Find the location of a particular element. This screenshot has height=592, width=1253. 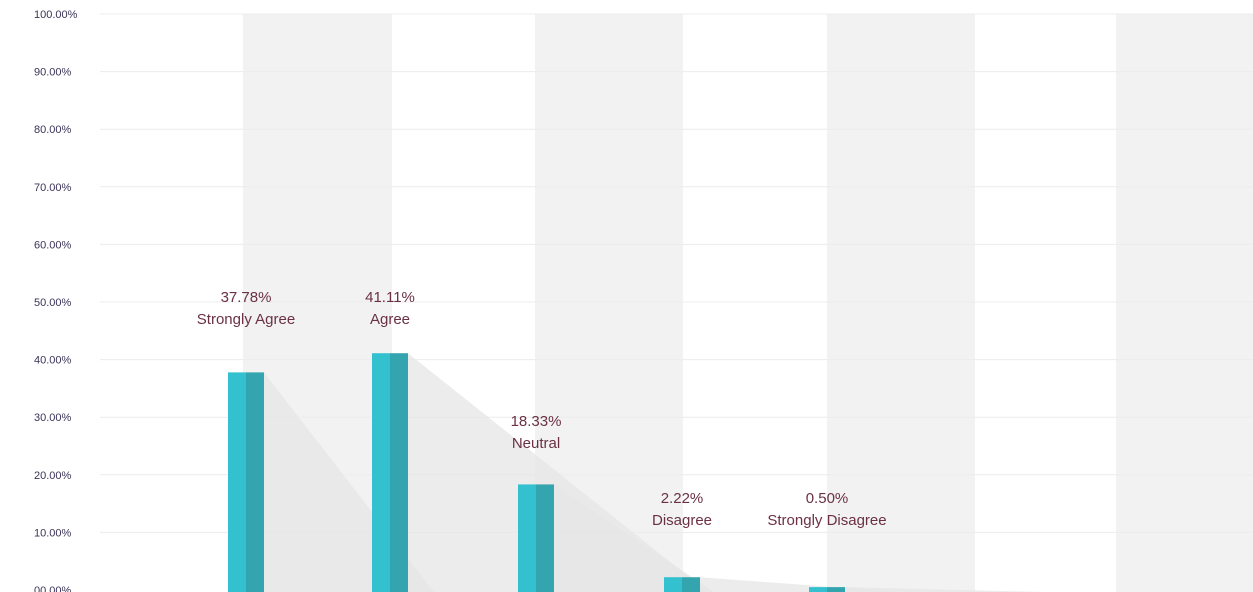

data-value-label: 0.50% is located at coordinates (827, 498).